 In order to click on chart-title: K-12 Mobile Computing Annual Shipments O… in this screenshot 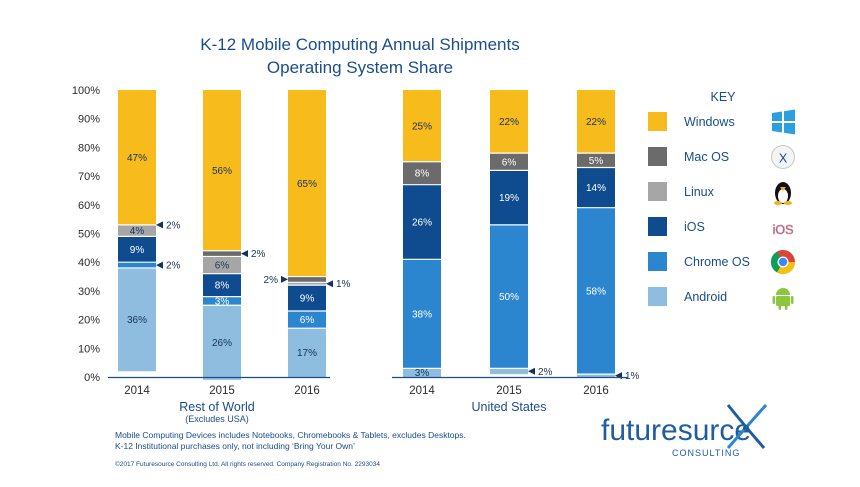, I will do `click(359, 56)`.